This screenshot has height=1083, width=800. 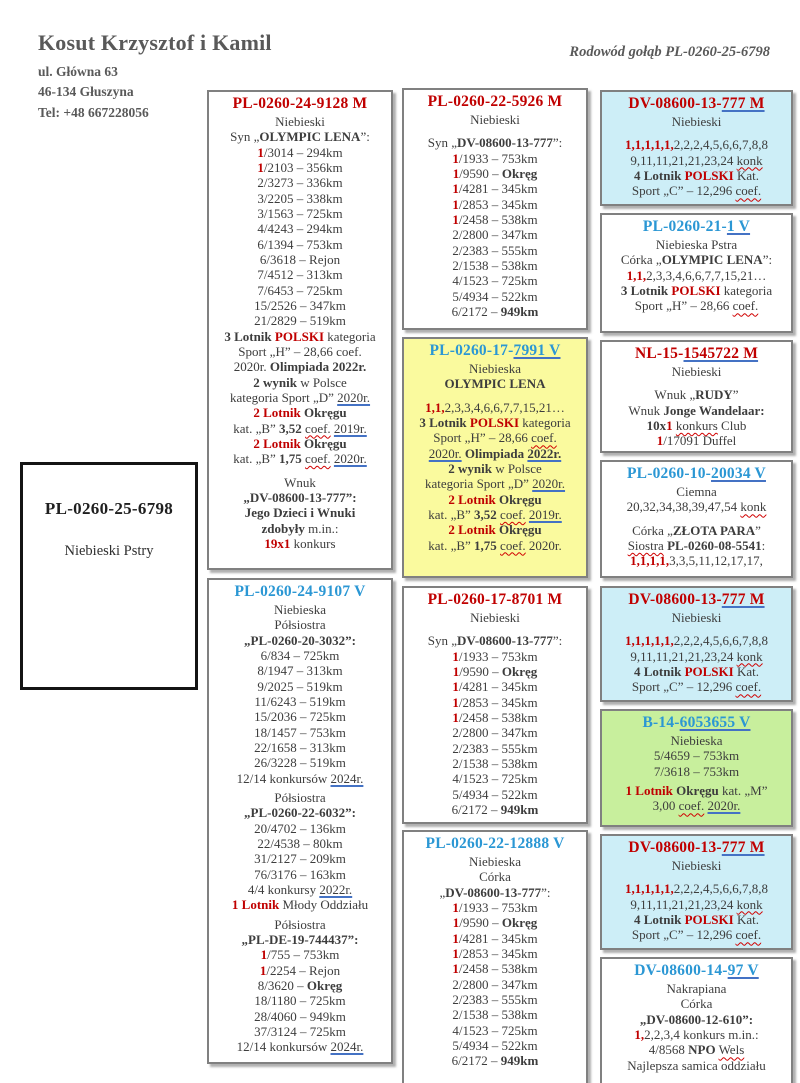 What do you see at coordinates (495, 686) in the screenshot?
I see `pedigree-line: 1/4281 – 345km` at bounding box center [495, 686].